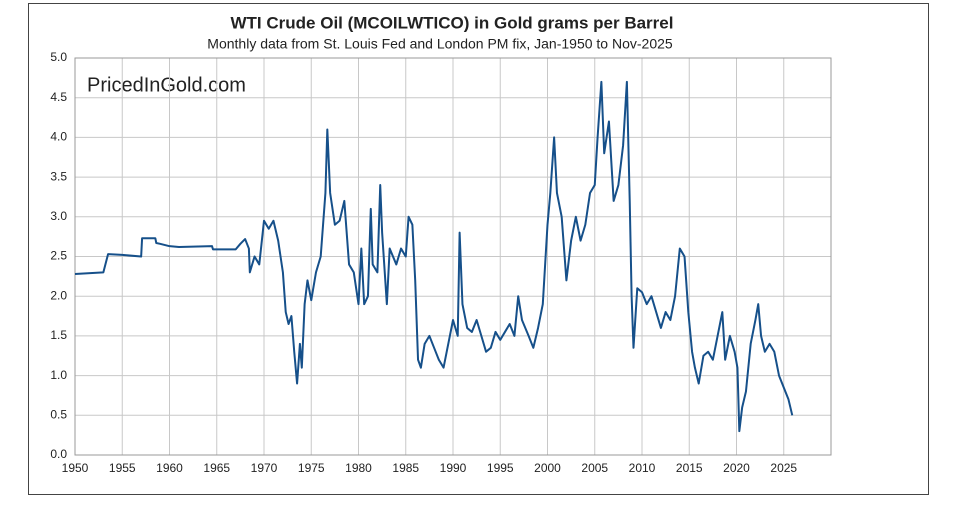 The width and height of the screenshot is (959, 524). I want to click on x-tick-label: 1970, so click(264, 468).